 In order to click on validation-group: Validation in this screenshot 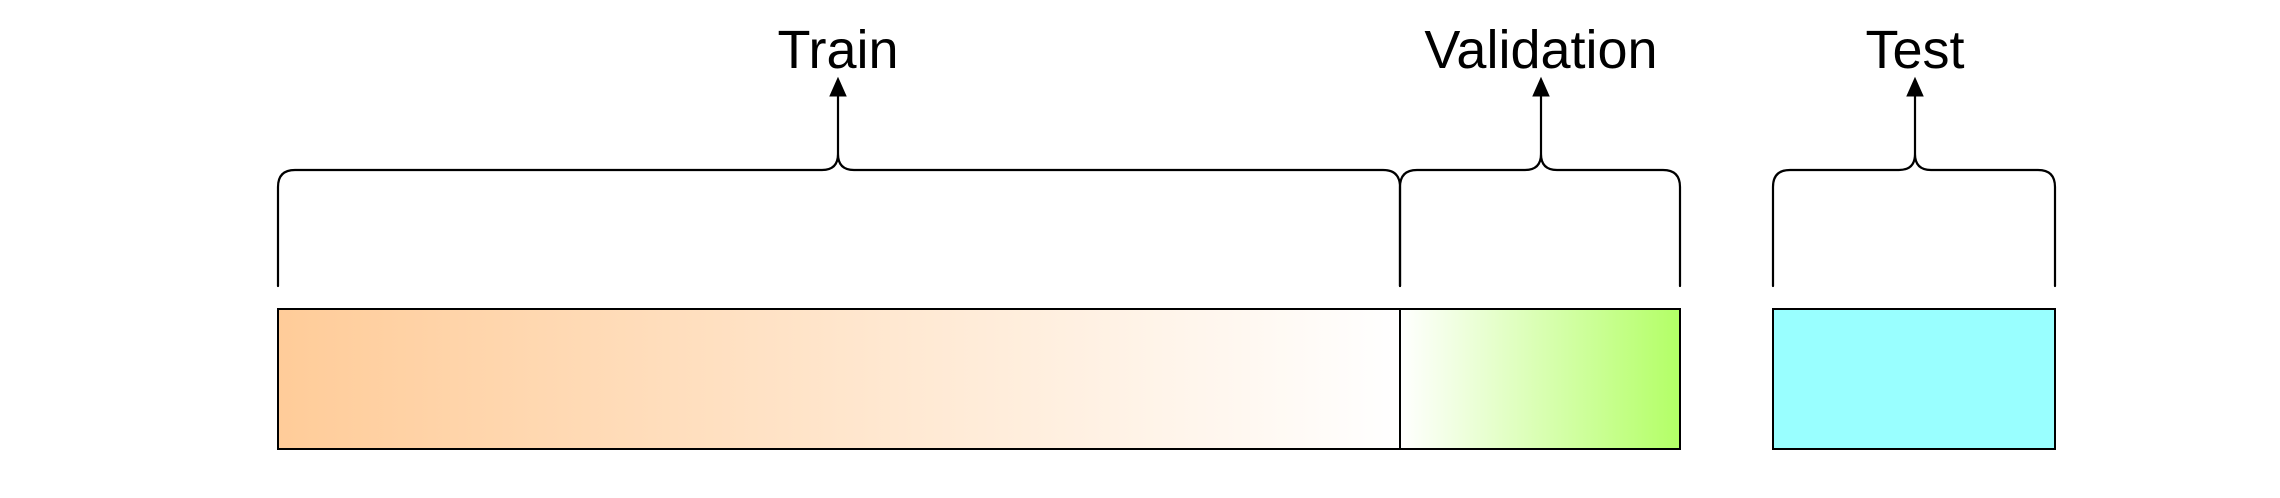, I will do `click(1540, 235)`.